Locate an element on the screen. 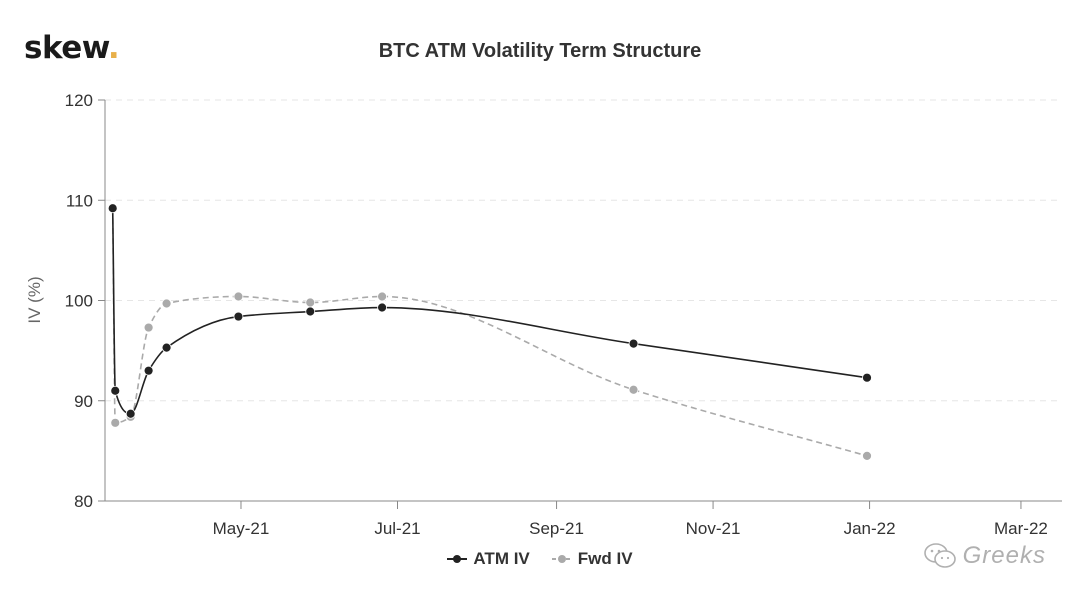 This screenshot has height=603, width=1080. logo-text: skew is located at coordinates (66, 48).